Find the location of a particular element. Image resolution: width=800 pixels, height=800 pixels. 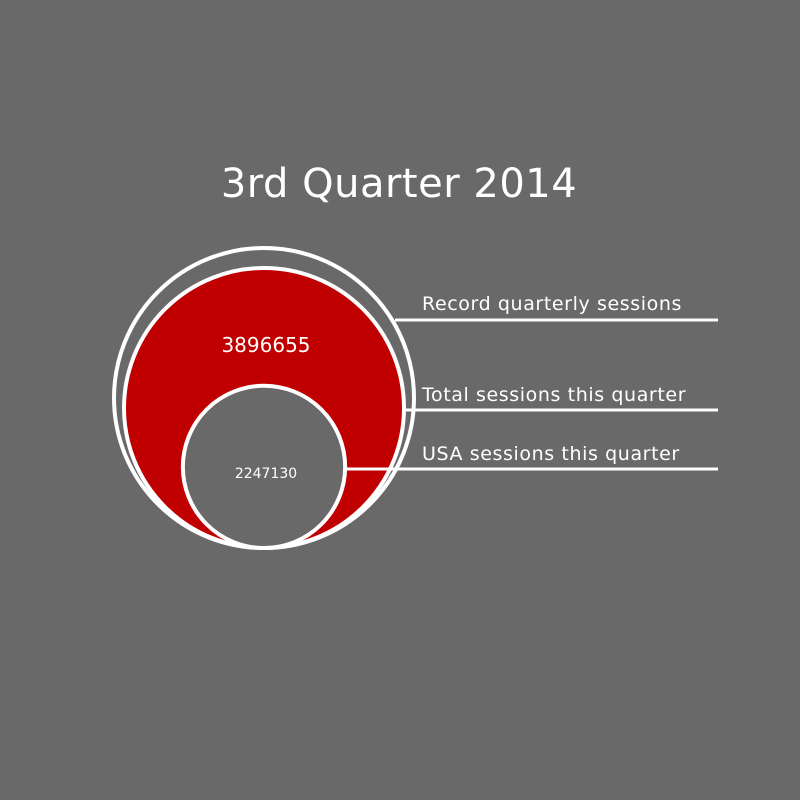

usa-sessions-circle is located at coordinates (264, 466).